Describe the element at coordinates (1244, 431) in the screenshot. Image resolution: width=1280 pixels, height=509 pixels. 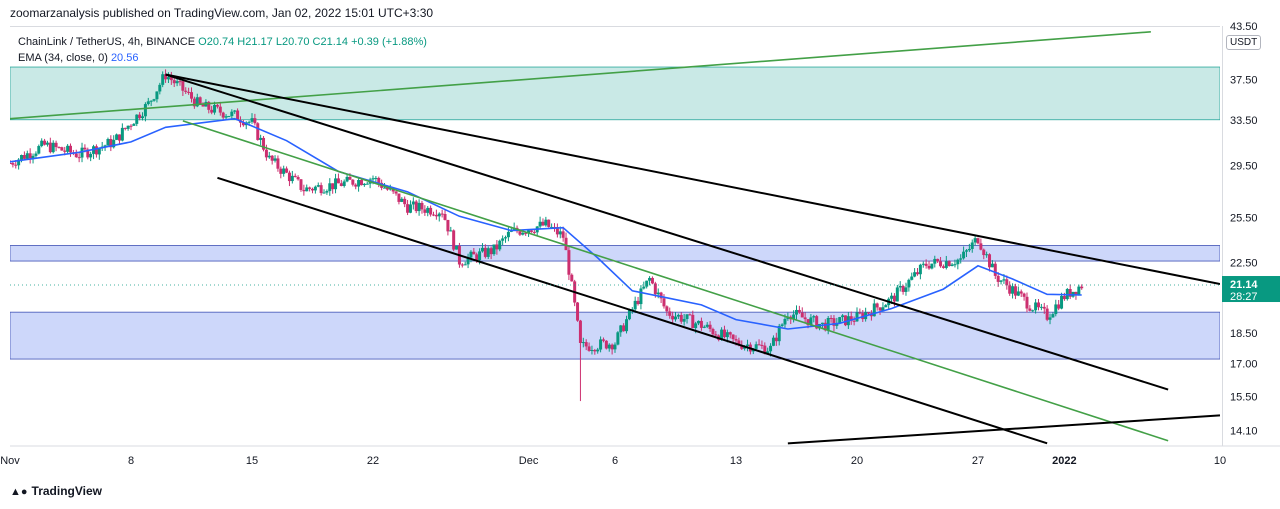
I see `y-tick-label: 14.10` at that location.